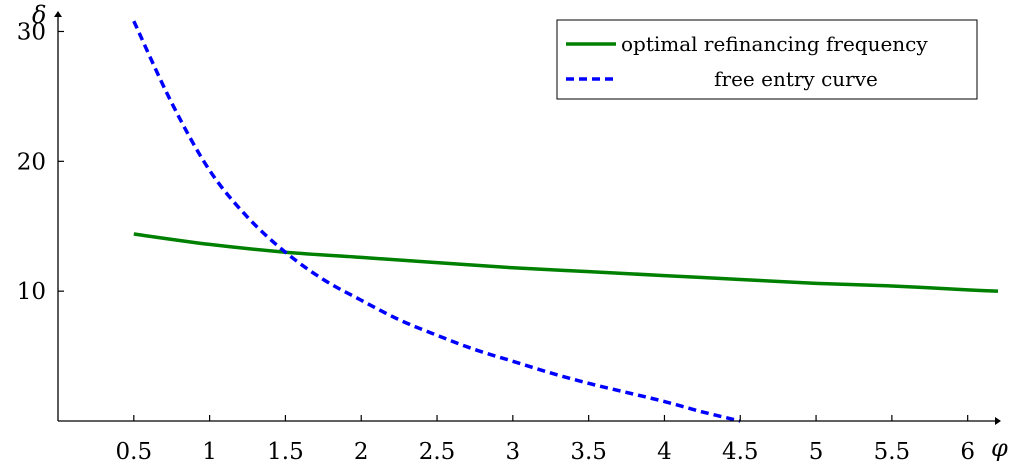 The height and width of the screenshot is (468, 1010). Describe the element at coordinates (31, 162) in the screenshot. I see `y-tick-label: 20` at that location.